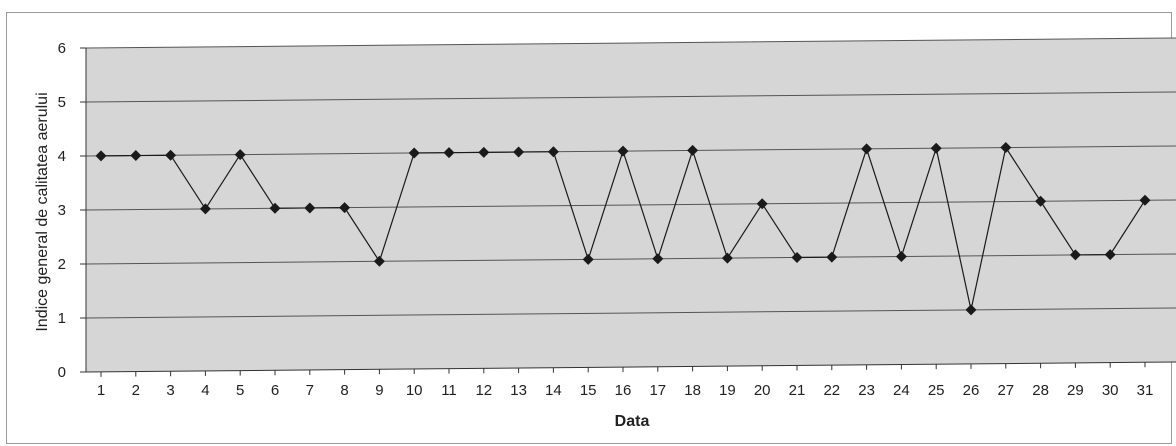 The image size is (1176, 446). I want to click on x-tick-label-10: 10, so click(414, 390).